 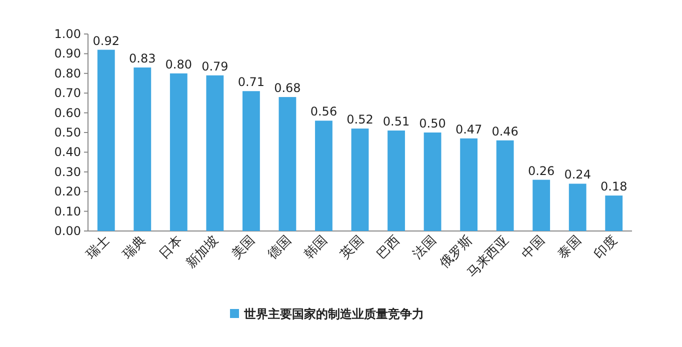 I want to click on data-label: 0.46, so click(x=505, y=131).